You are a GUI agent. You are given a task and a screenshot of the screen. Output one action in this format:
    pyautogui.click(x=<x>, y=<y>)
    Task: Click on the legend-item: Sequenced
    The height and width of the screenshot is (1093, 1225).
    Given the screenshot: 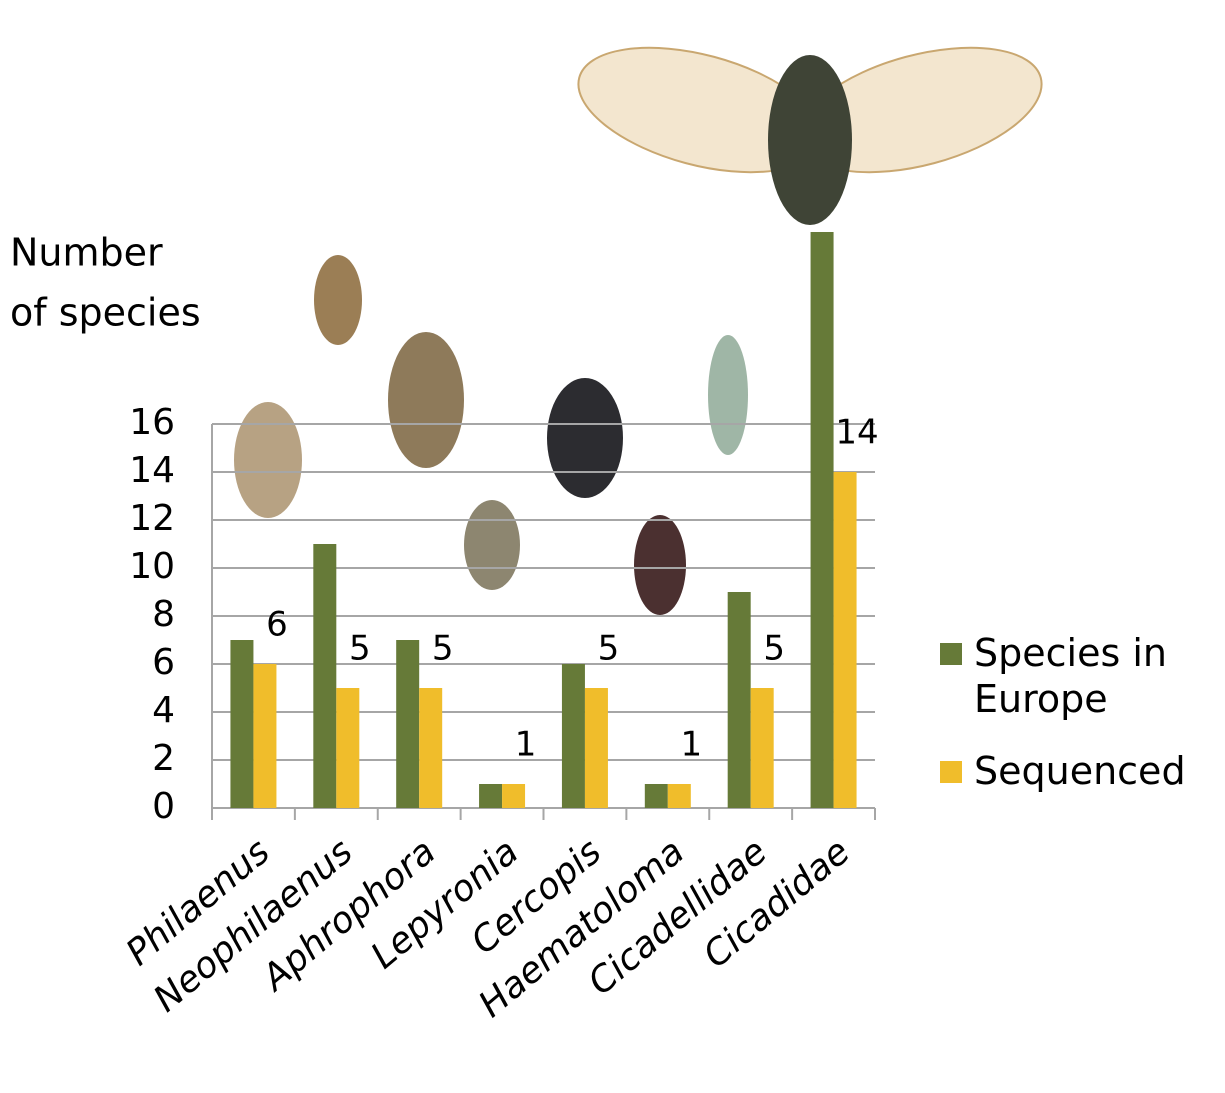 What is the action you would take?
    pyautogui.click(x=1075, y=771)
    